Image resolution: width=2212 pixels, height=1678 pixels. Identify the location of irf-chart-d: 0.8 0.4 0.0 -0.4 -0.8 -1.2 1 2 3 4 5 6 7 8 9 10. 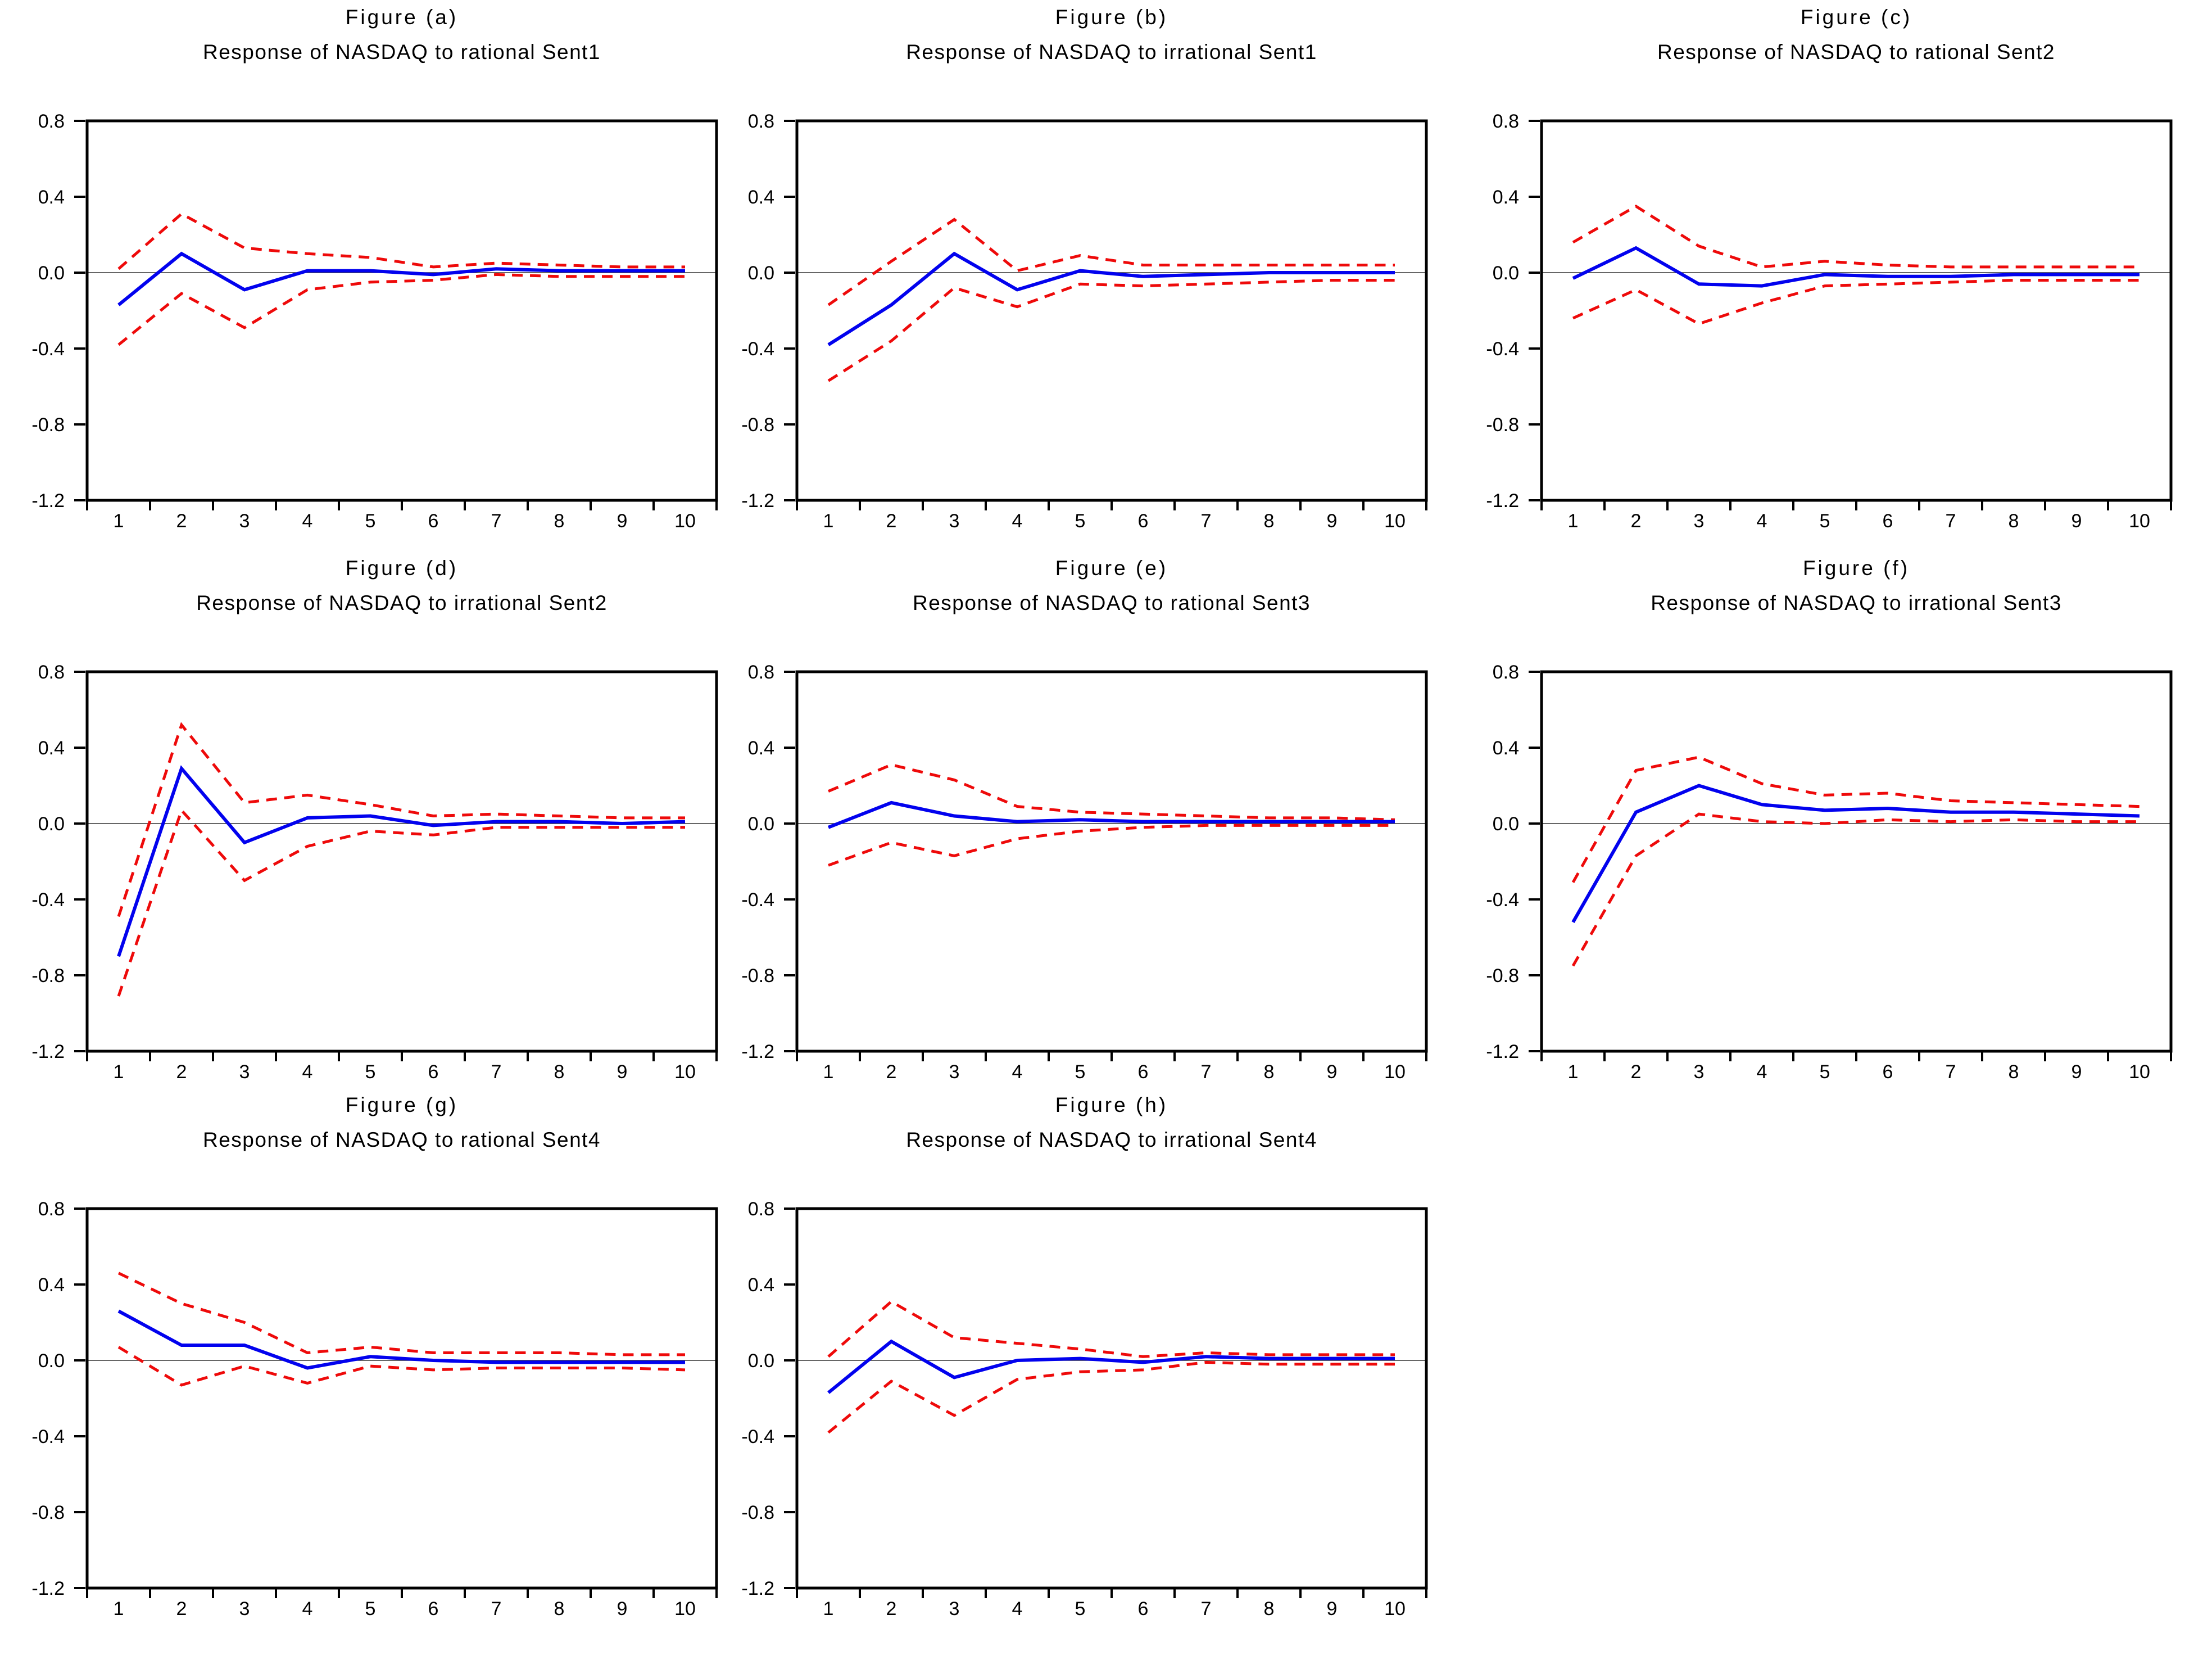
(374, 872).